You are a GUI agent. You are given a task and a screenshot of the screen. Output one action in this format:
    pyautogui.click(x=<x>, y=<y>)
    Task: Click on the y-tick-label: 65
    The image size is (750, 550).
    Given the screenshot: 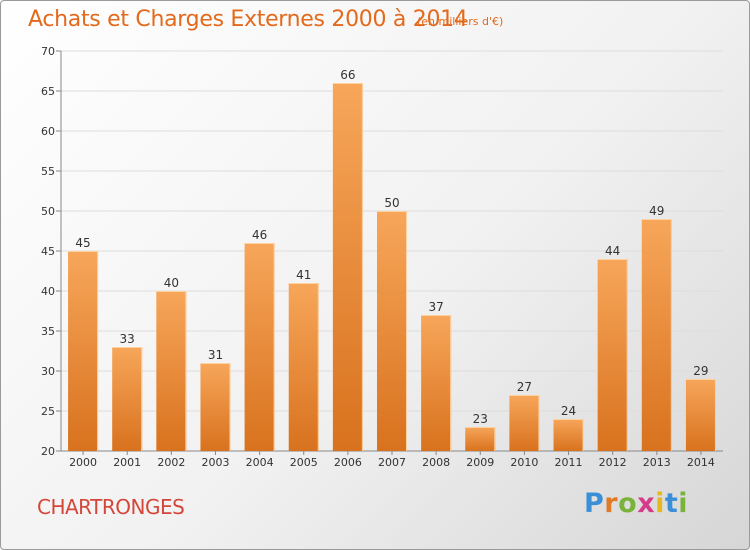 What is the action you would take?
    pyautogui.click(x=48, y=91)
    